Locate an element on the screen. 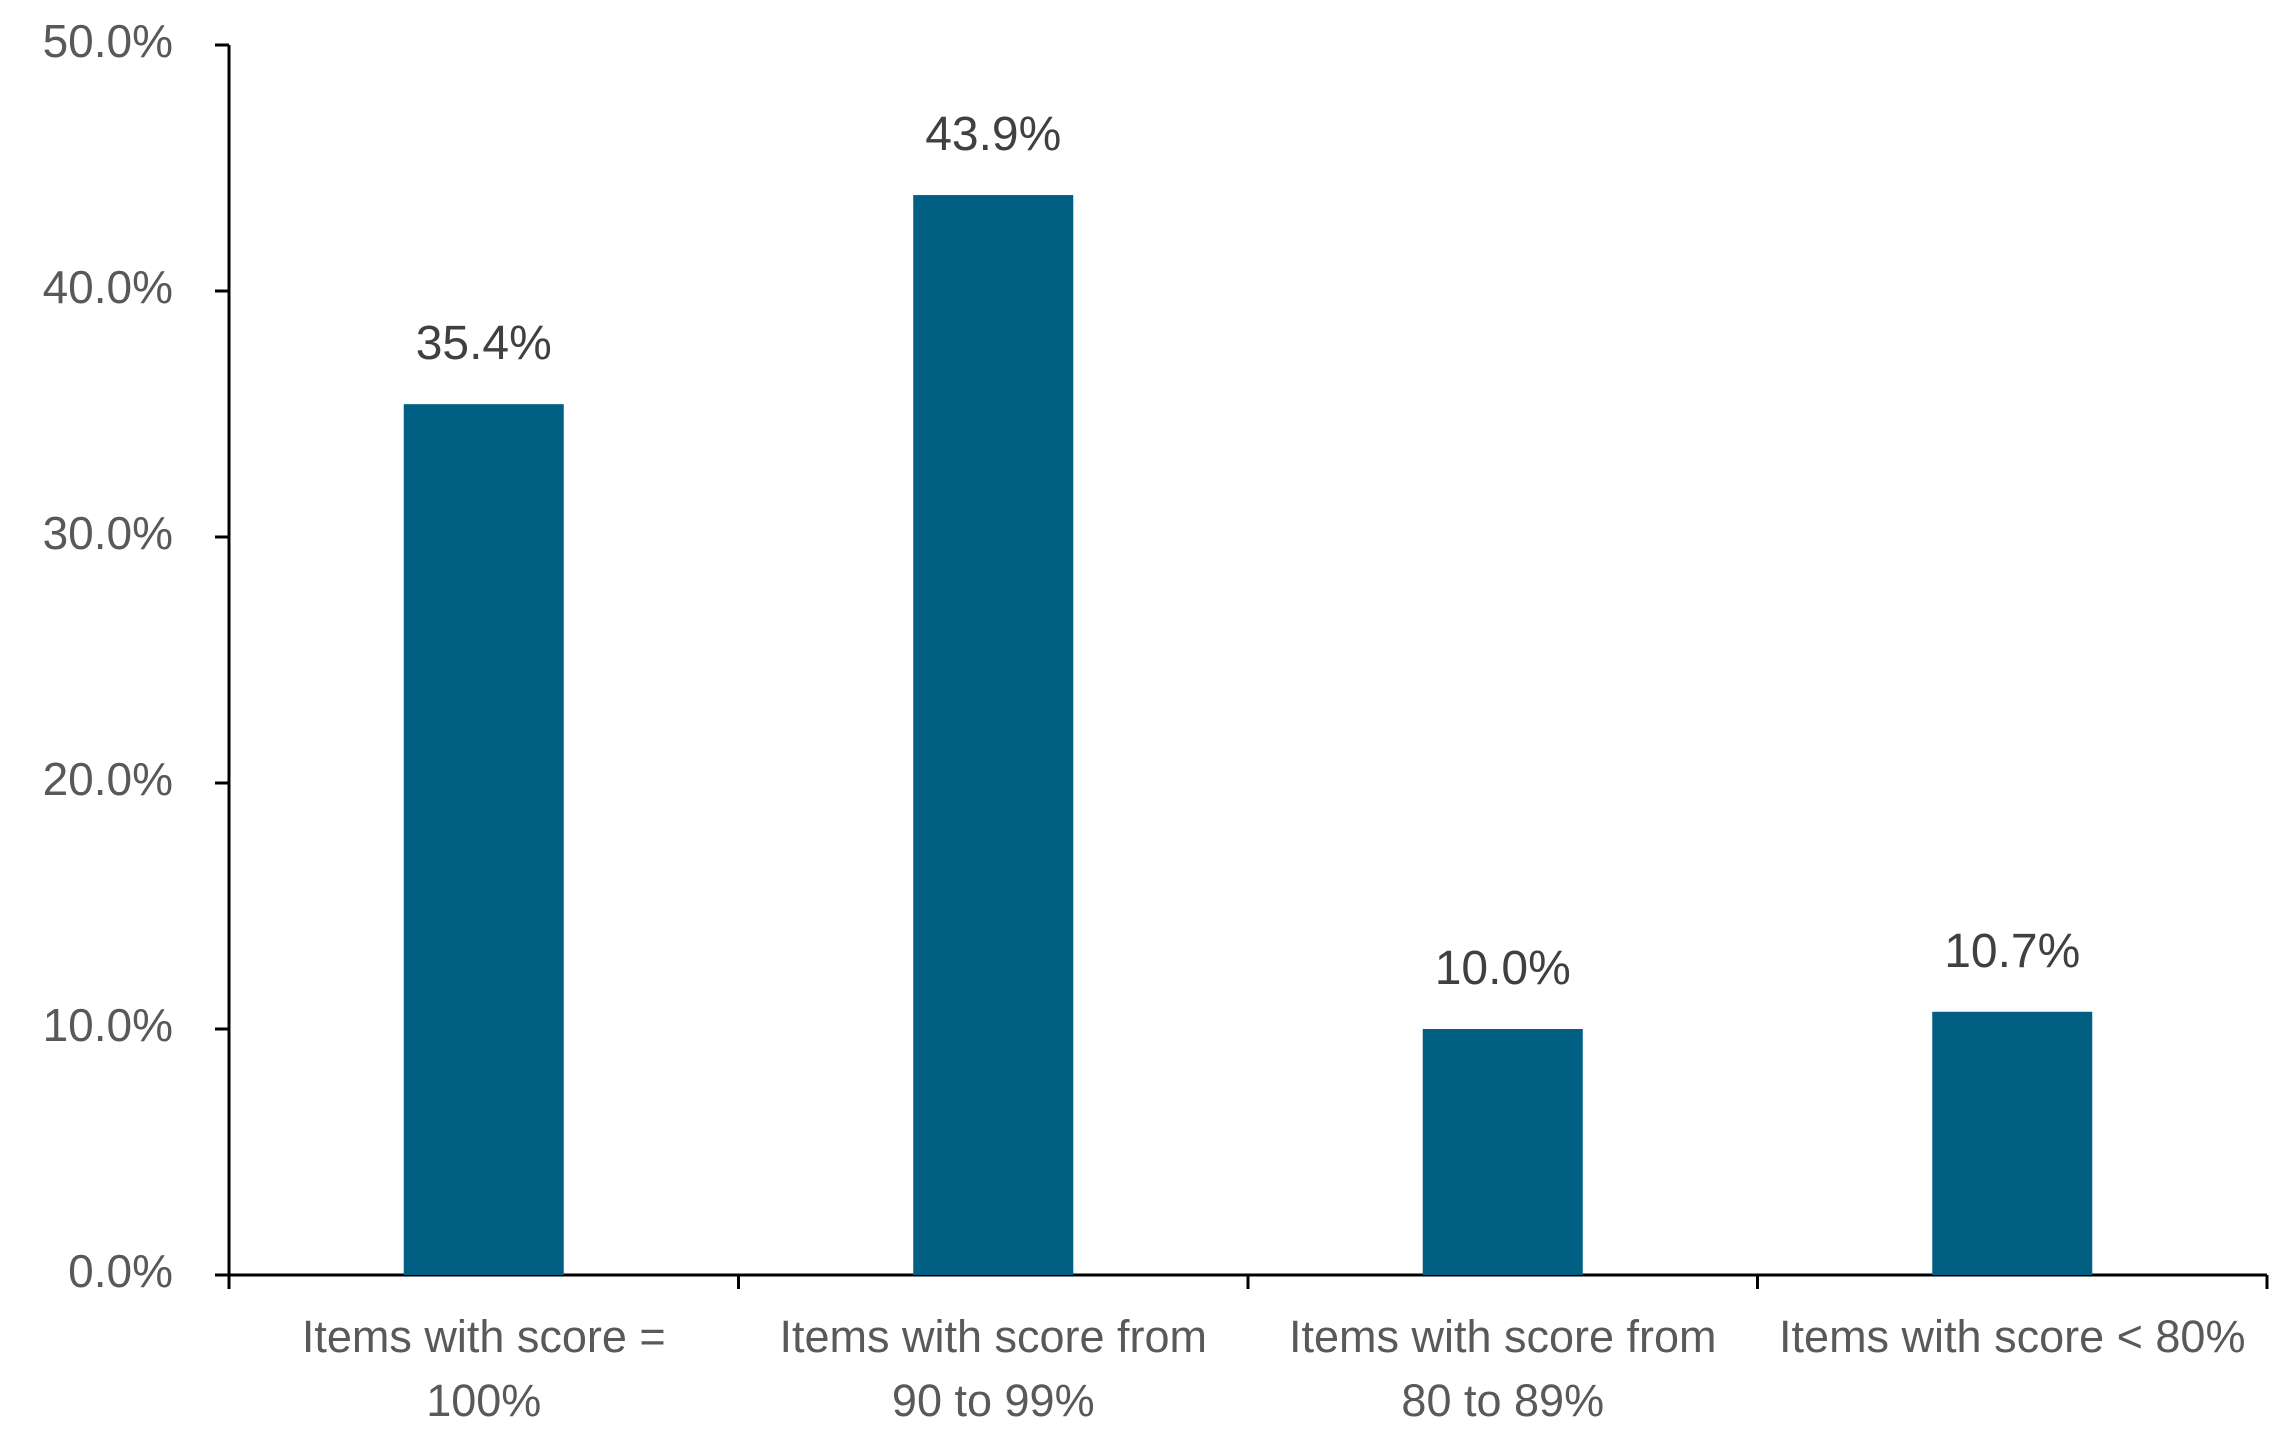 The image size is (2283, 1438). y-tick-label: 30.0% is located at coordinates (108, 533).